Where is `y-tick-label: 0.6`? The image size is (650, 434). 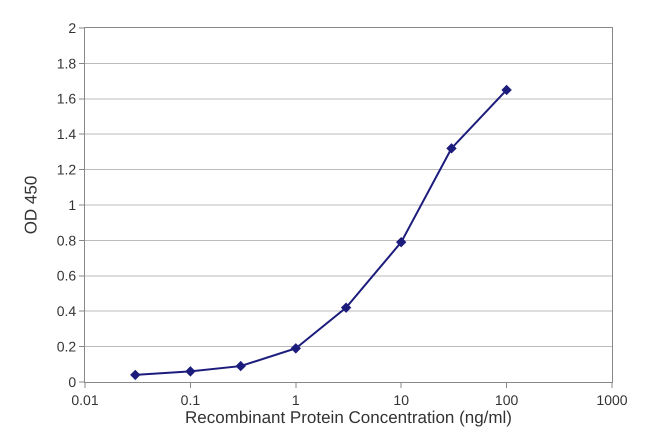 y-tick-label: 0.6 is located at coordinates (66, 276).